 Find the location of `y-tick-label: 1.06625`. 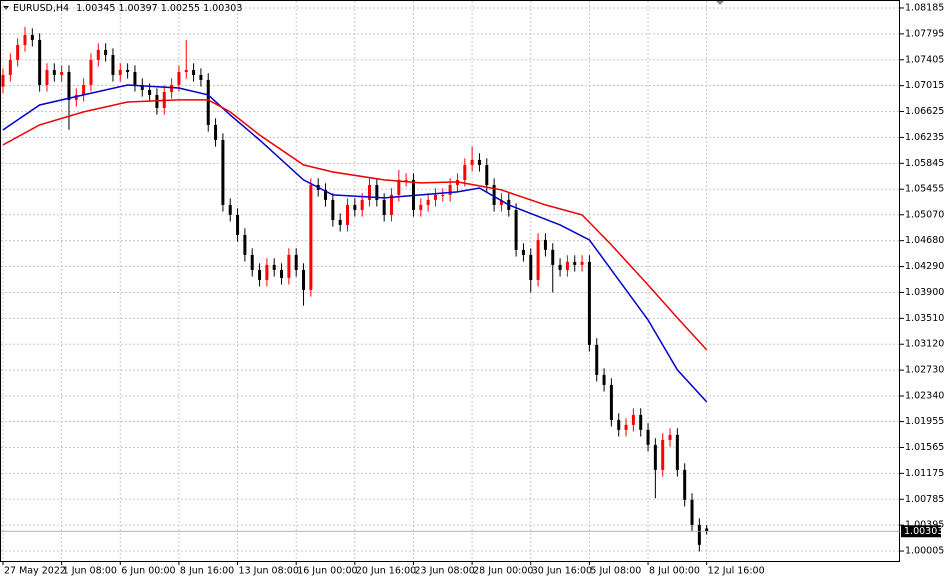

y-tick-label: 1.06625 is located at coordinates (924, 111).